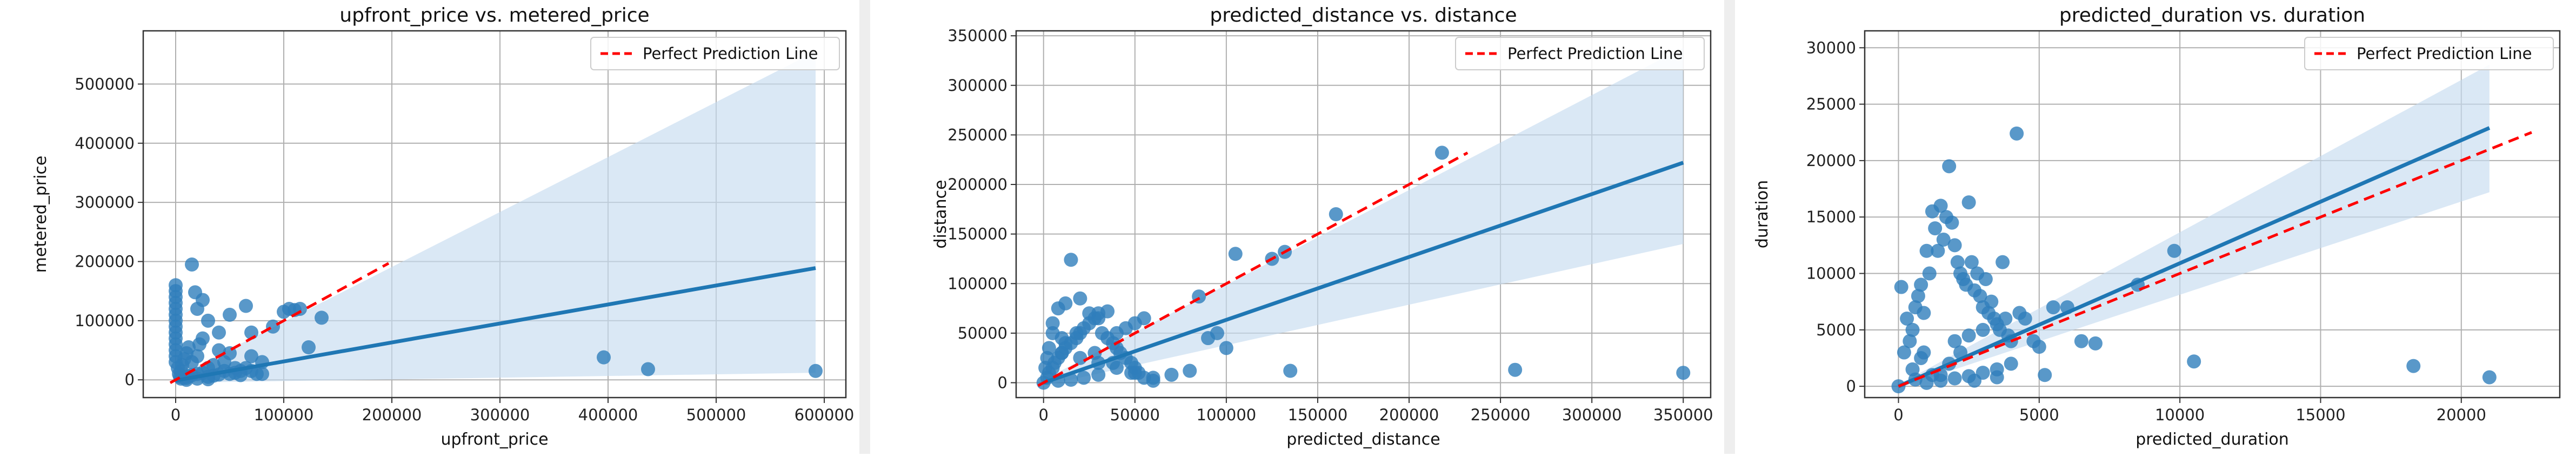 This screenshot has width=2576, height=456. What do you see at coordinates (2212, 439) in the screenshot?
I see `x-axis-label: predicted_duration` at bounding box center [2212, 439].